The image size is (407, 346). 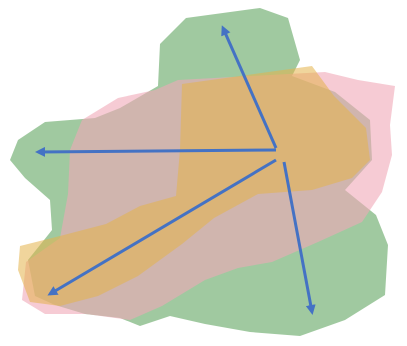 What do you see at coordinates (299, 238) in the screenshot?
I see `arrow-down` at bounding box center [299, 238].